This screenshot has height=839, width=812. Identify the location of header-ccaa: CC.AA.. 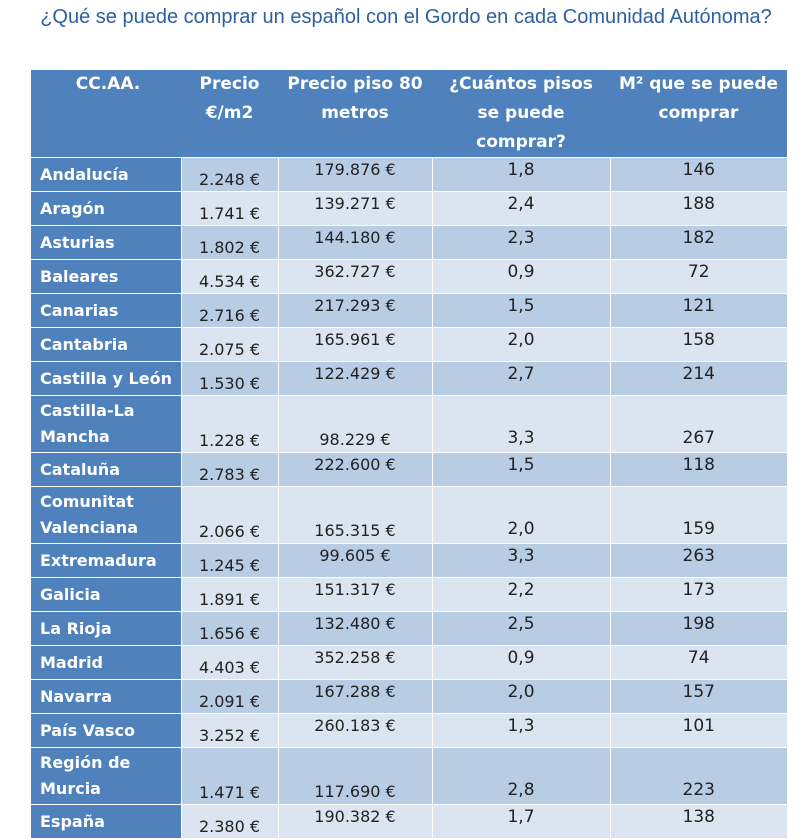
(106, 114).